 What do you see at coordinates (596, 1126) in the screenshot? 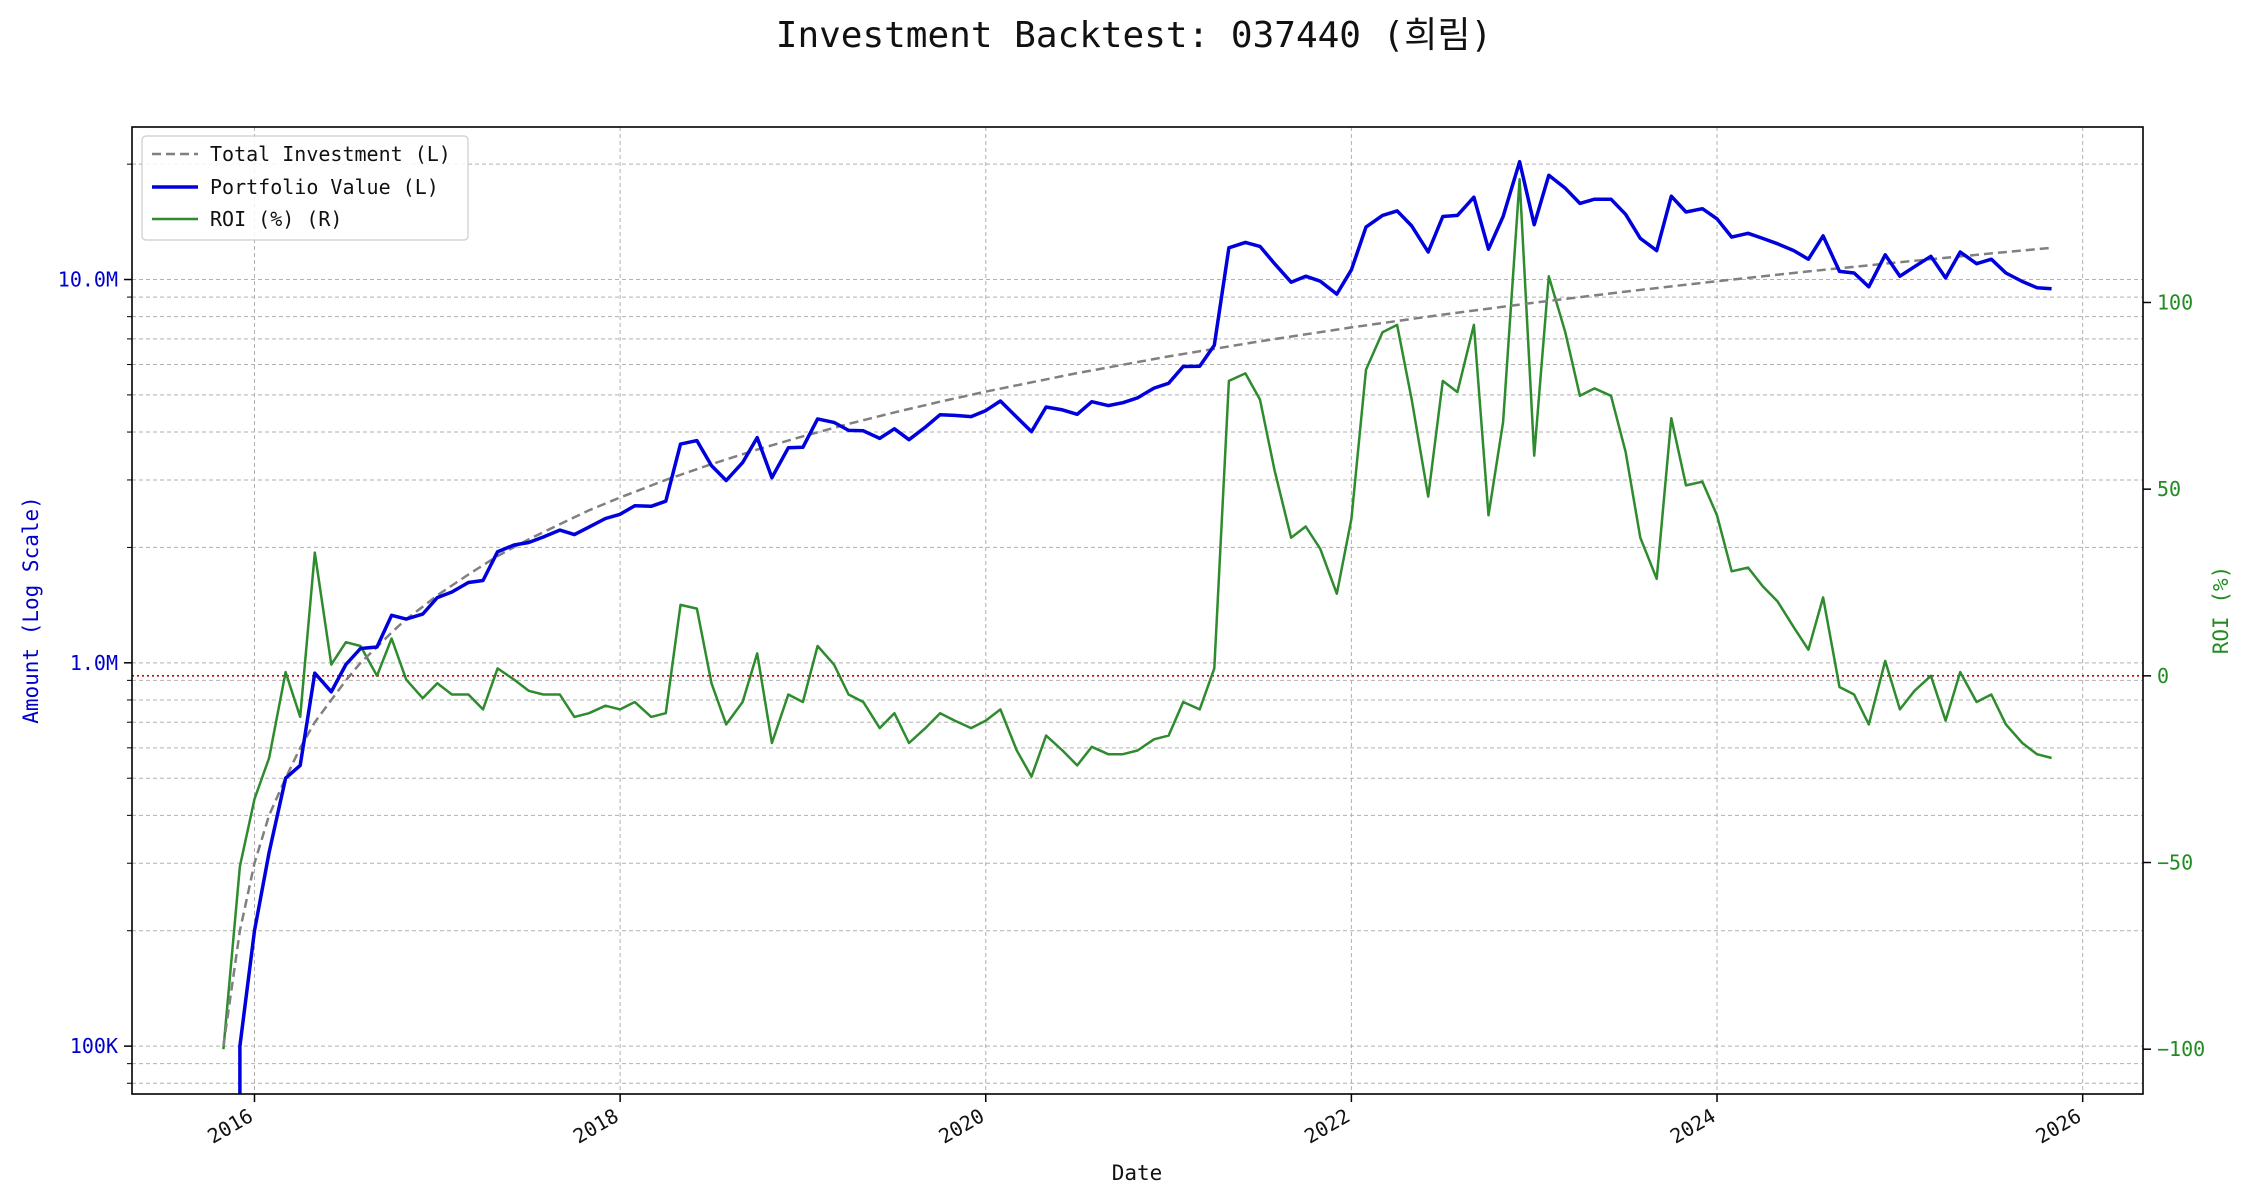
I see `x-tick-label: 2018` at bounding box center [596, 1126].